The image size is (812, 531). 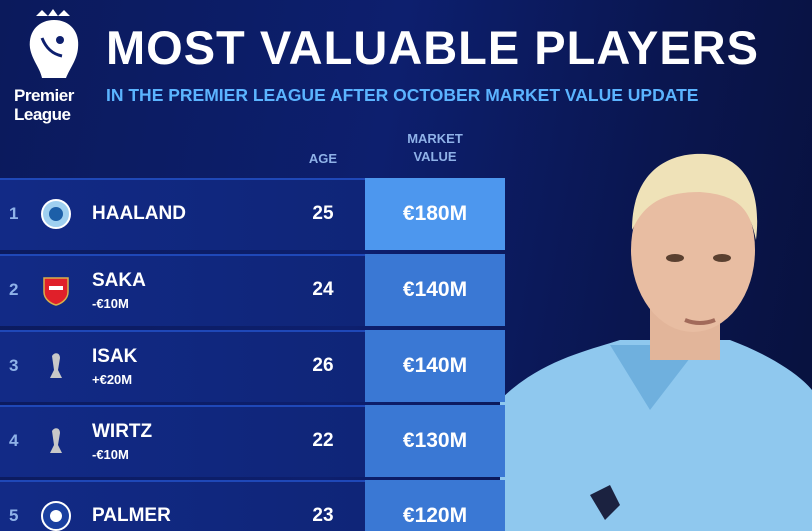 What do you see at coordinates (14, 365) in the screenshot?
I see `rank: 3` at bounding box center [14, 365].